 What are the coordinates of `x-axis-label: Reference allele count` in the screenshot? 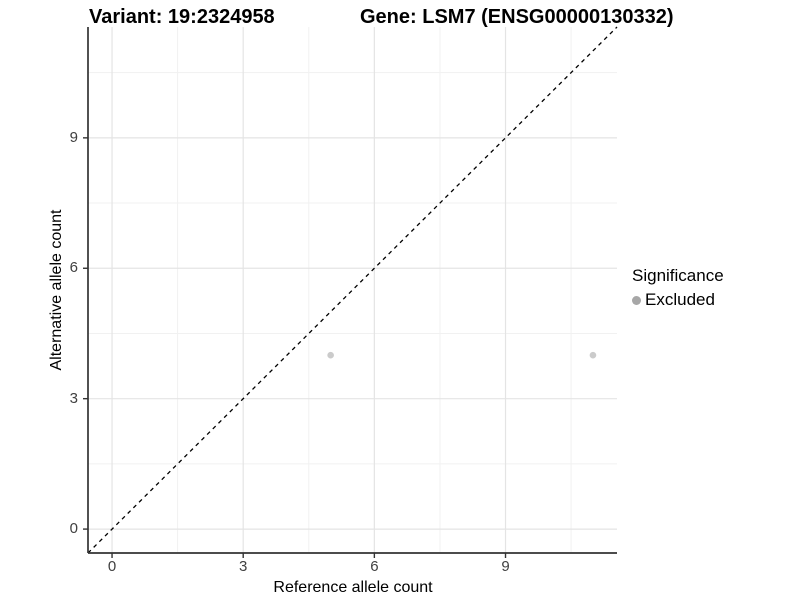 It's located at (353, 587).